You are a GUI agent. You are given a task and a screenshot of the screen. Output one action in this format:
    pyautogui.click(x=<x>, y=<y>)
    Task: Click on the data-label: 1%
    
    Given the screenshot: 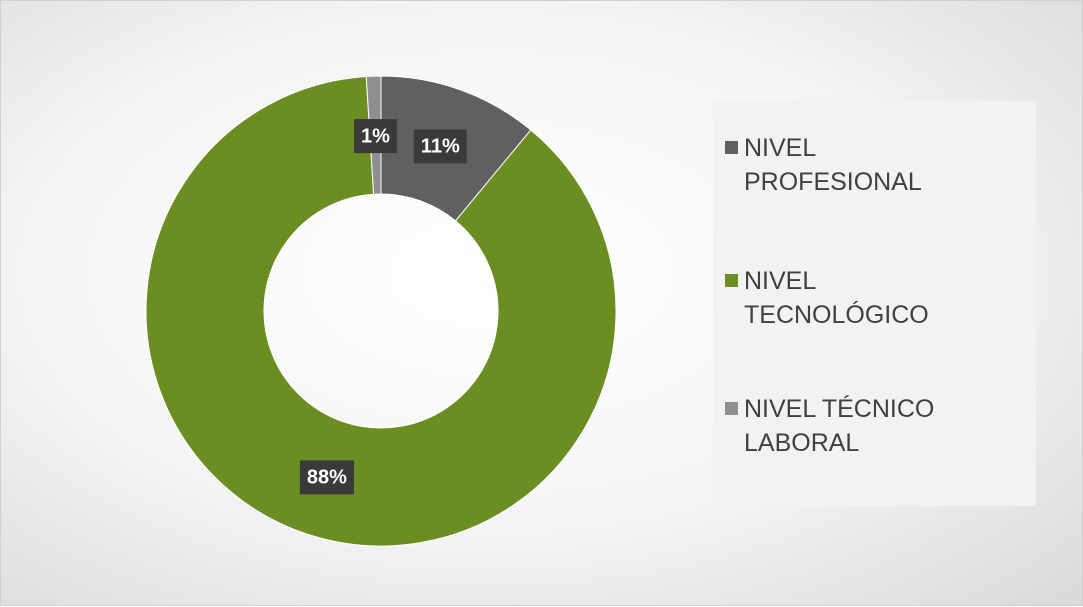 What is the action you would take?
    pyautogui.click(x=375, y=136)
    